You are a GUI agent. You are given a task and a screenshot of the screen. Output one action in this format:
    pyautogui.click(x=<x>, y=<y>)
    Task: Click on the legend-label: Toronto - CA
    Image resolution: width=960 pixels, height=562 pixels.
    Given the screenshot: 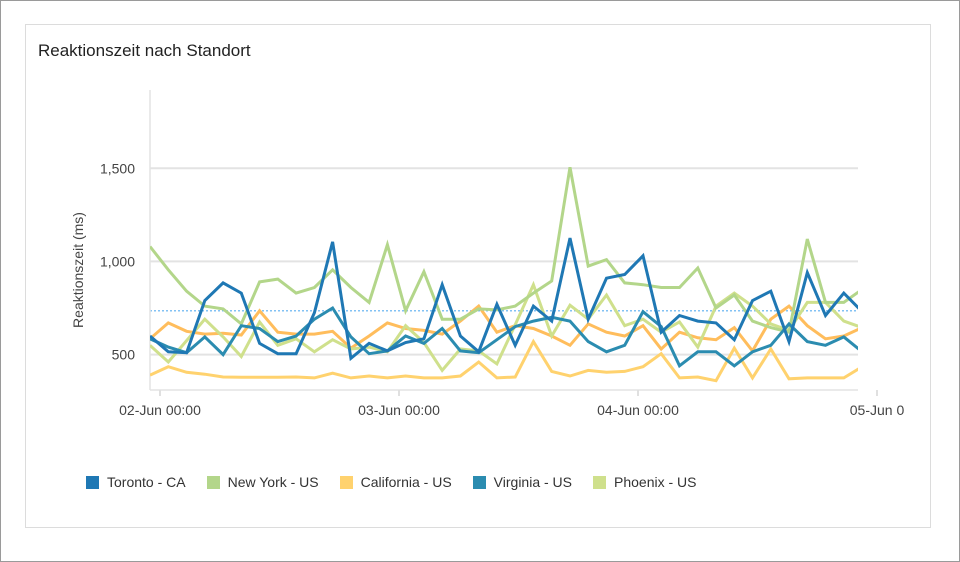 What is the action you would take?
    pyautogui.click(x=146, y=482)
    